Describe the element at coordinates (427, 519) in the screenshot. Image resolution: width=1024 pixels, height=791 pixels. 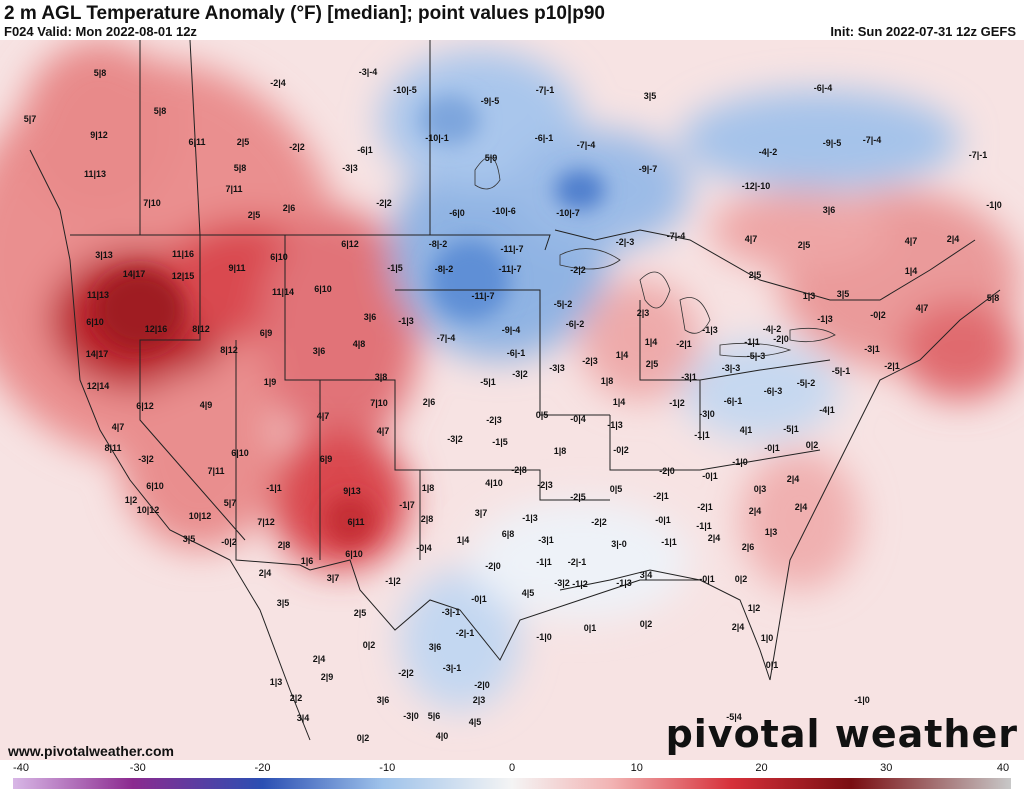
I see `point-value: 2|8` at that location.